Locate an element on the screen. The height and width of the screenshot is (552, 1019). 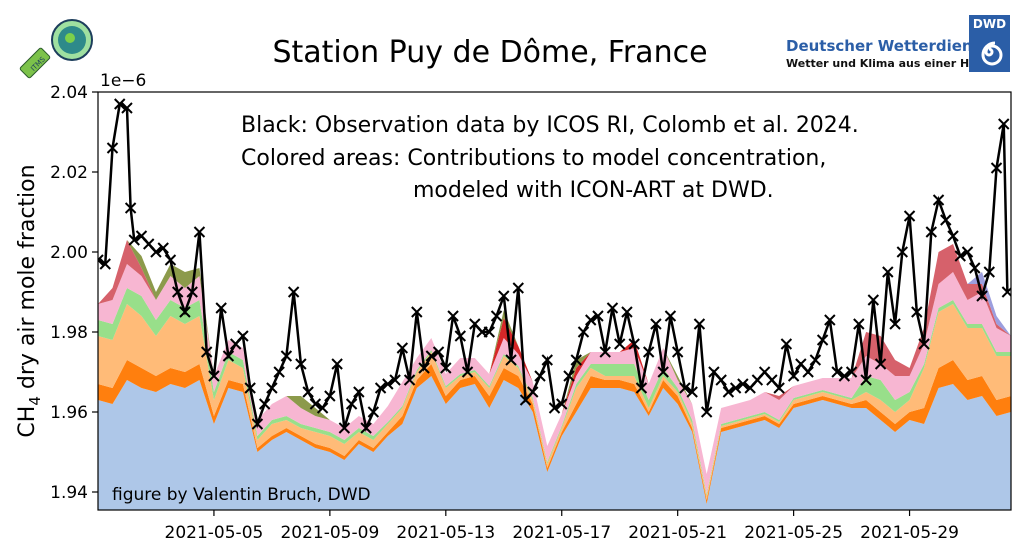
y-tick-label: 1.98 is located at coordinates (69, 333).